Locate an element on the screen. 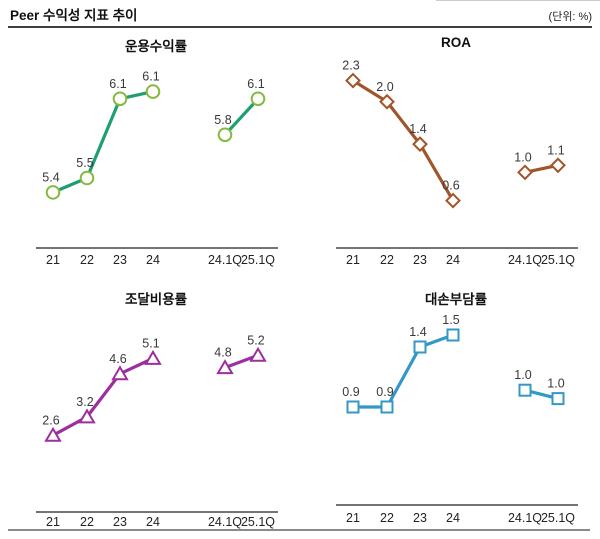  data-point-label: 5.4 is located at coordinates (50, 177).